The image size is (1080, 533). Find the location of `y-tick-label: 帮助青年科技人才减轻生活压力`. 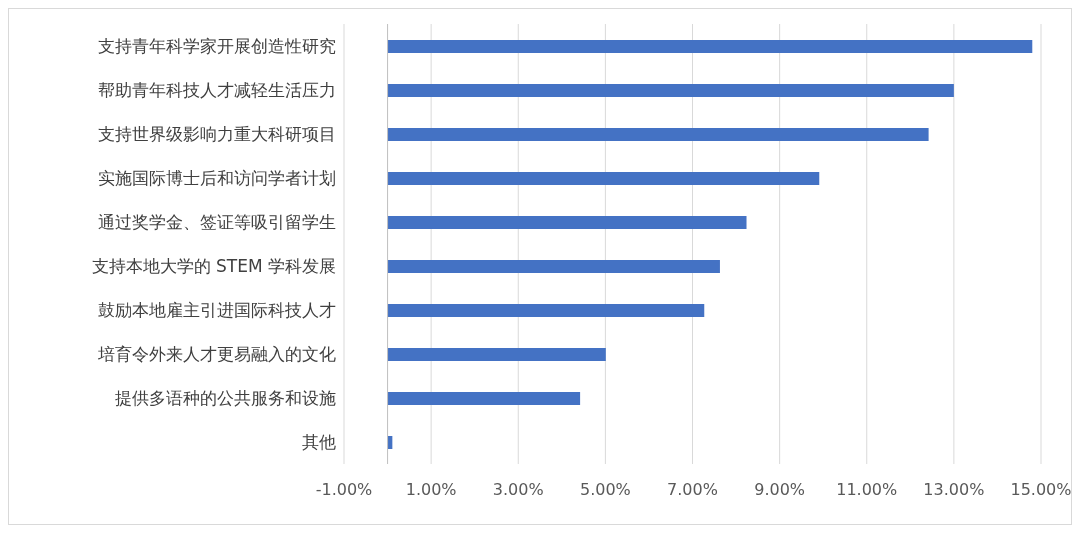

y-tick-label: 帮助青年科技人才减轻生活压力 is located at coordinates (217, 90).